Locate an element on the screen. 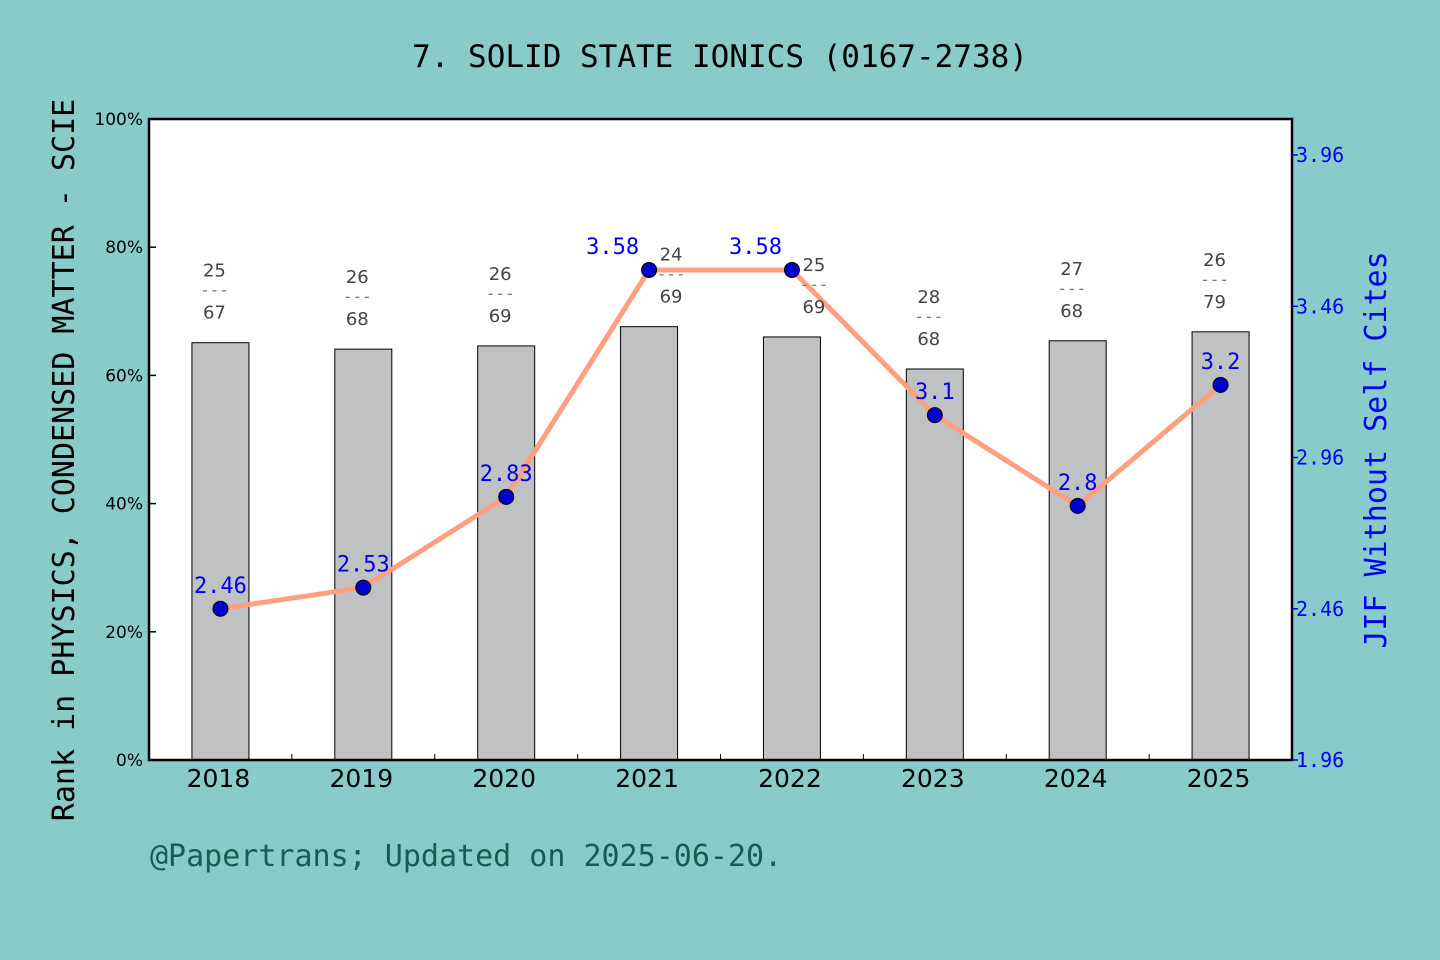 The height and width of the screenshot is (960, 1440). right-tick-label: 3.96 is located at coordinates (1320, 155).